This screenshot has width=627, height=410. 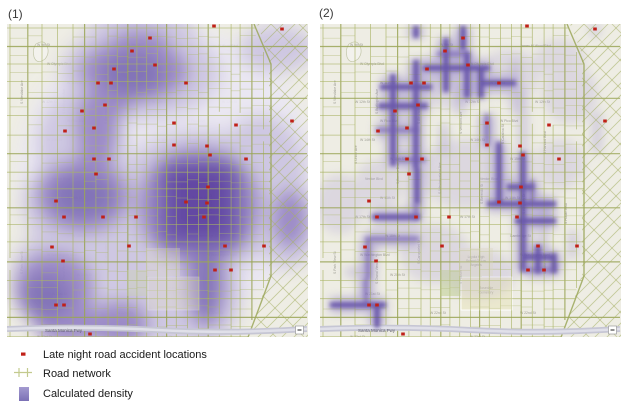 I want to click on svg-text: Calculated density, so click(x=88, y=394).